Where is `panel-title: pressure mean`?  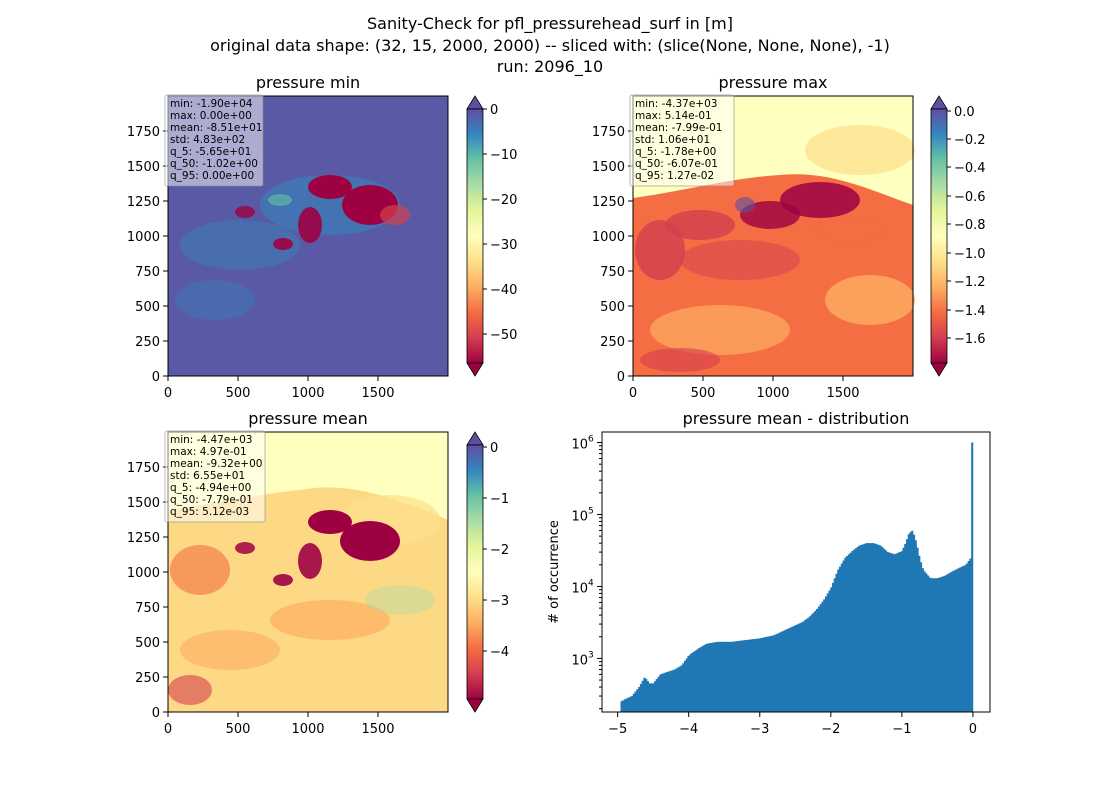
panel-title: pressure mean is located at coordinates (308, 418).